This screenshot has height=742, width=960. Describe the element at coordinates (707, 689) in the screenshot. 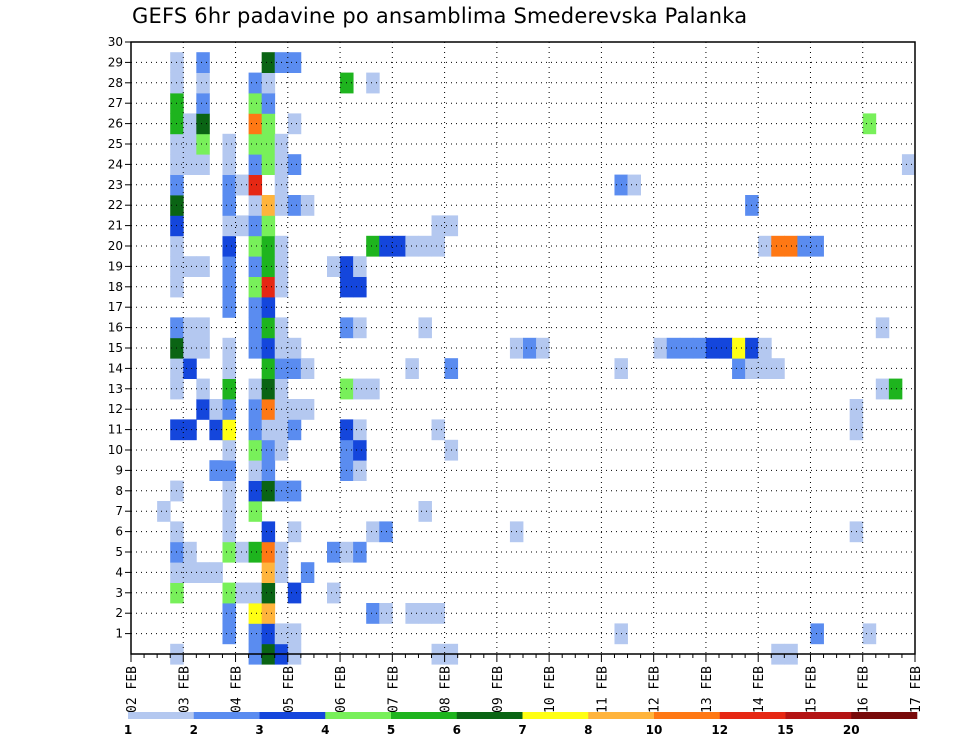

I see `x-tick-label: 13 FEB` at that location.